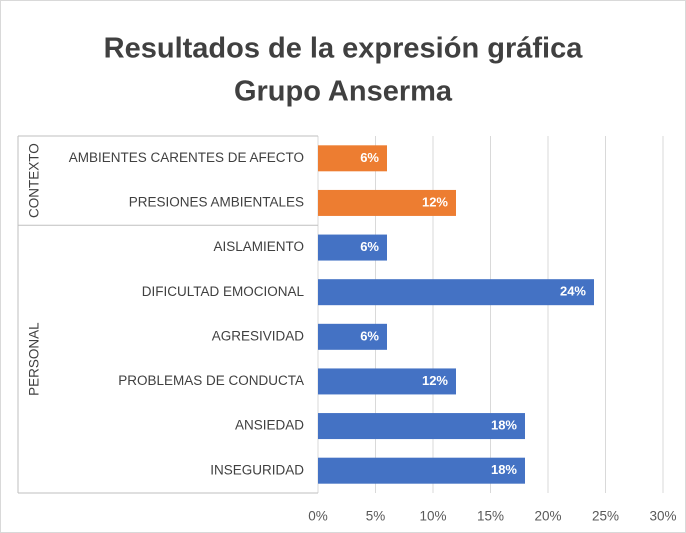  I want to click on group-label: PERSONAL, so click(34, 359).